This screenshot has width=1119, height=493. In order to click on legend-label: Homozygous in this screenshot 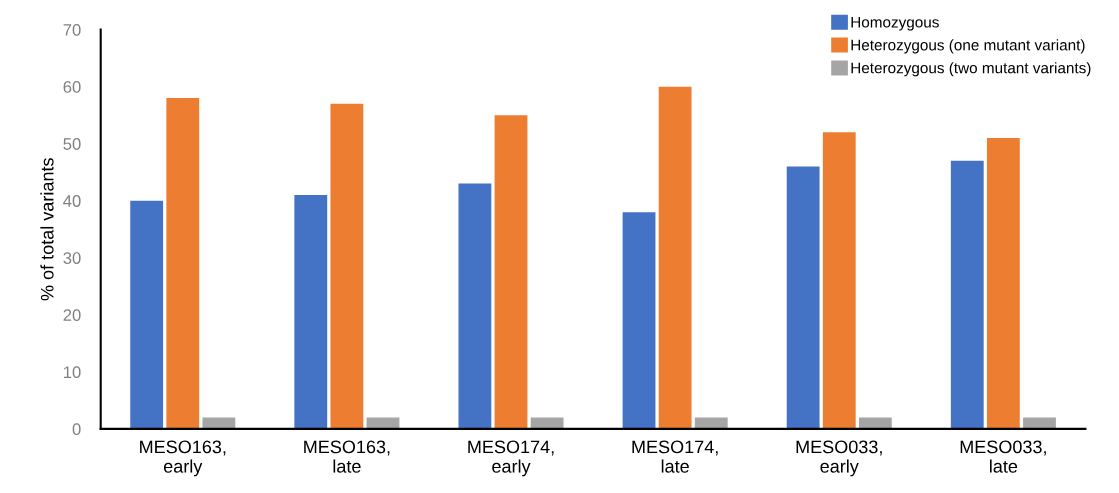, I will do `click(895, 23)`.